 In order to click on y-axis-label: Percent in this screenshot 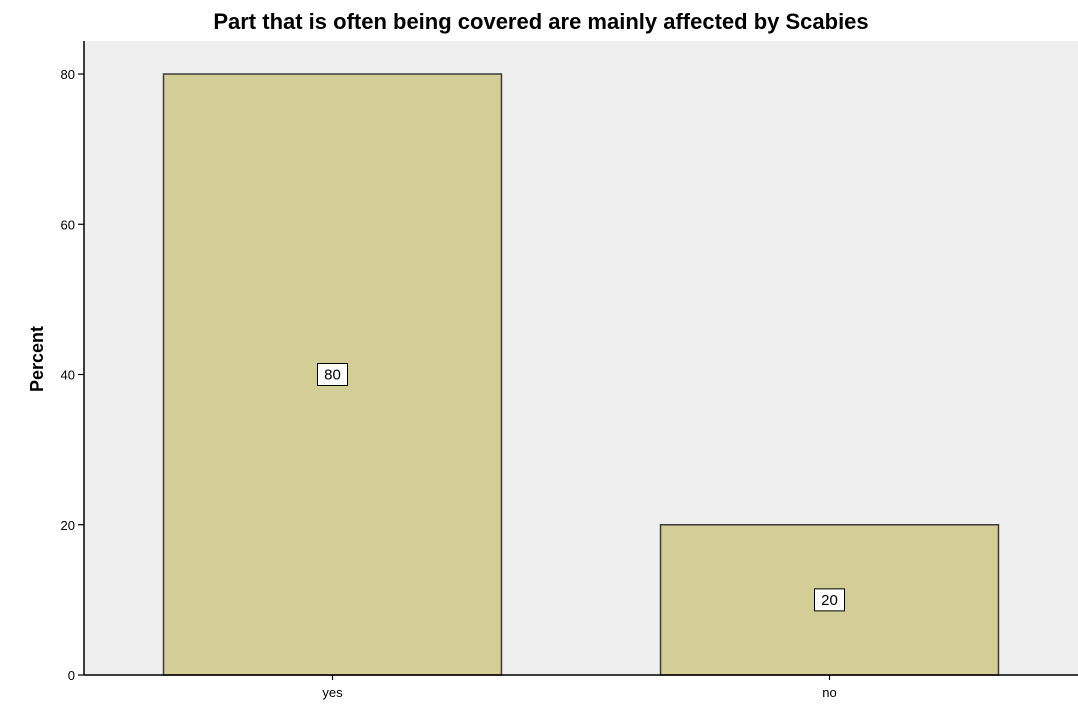, I will do `click(37, 359)`.